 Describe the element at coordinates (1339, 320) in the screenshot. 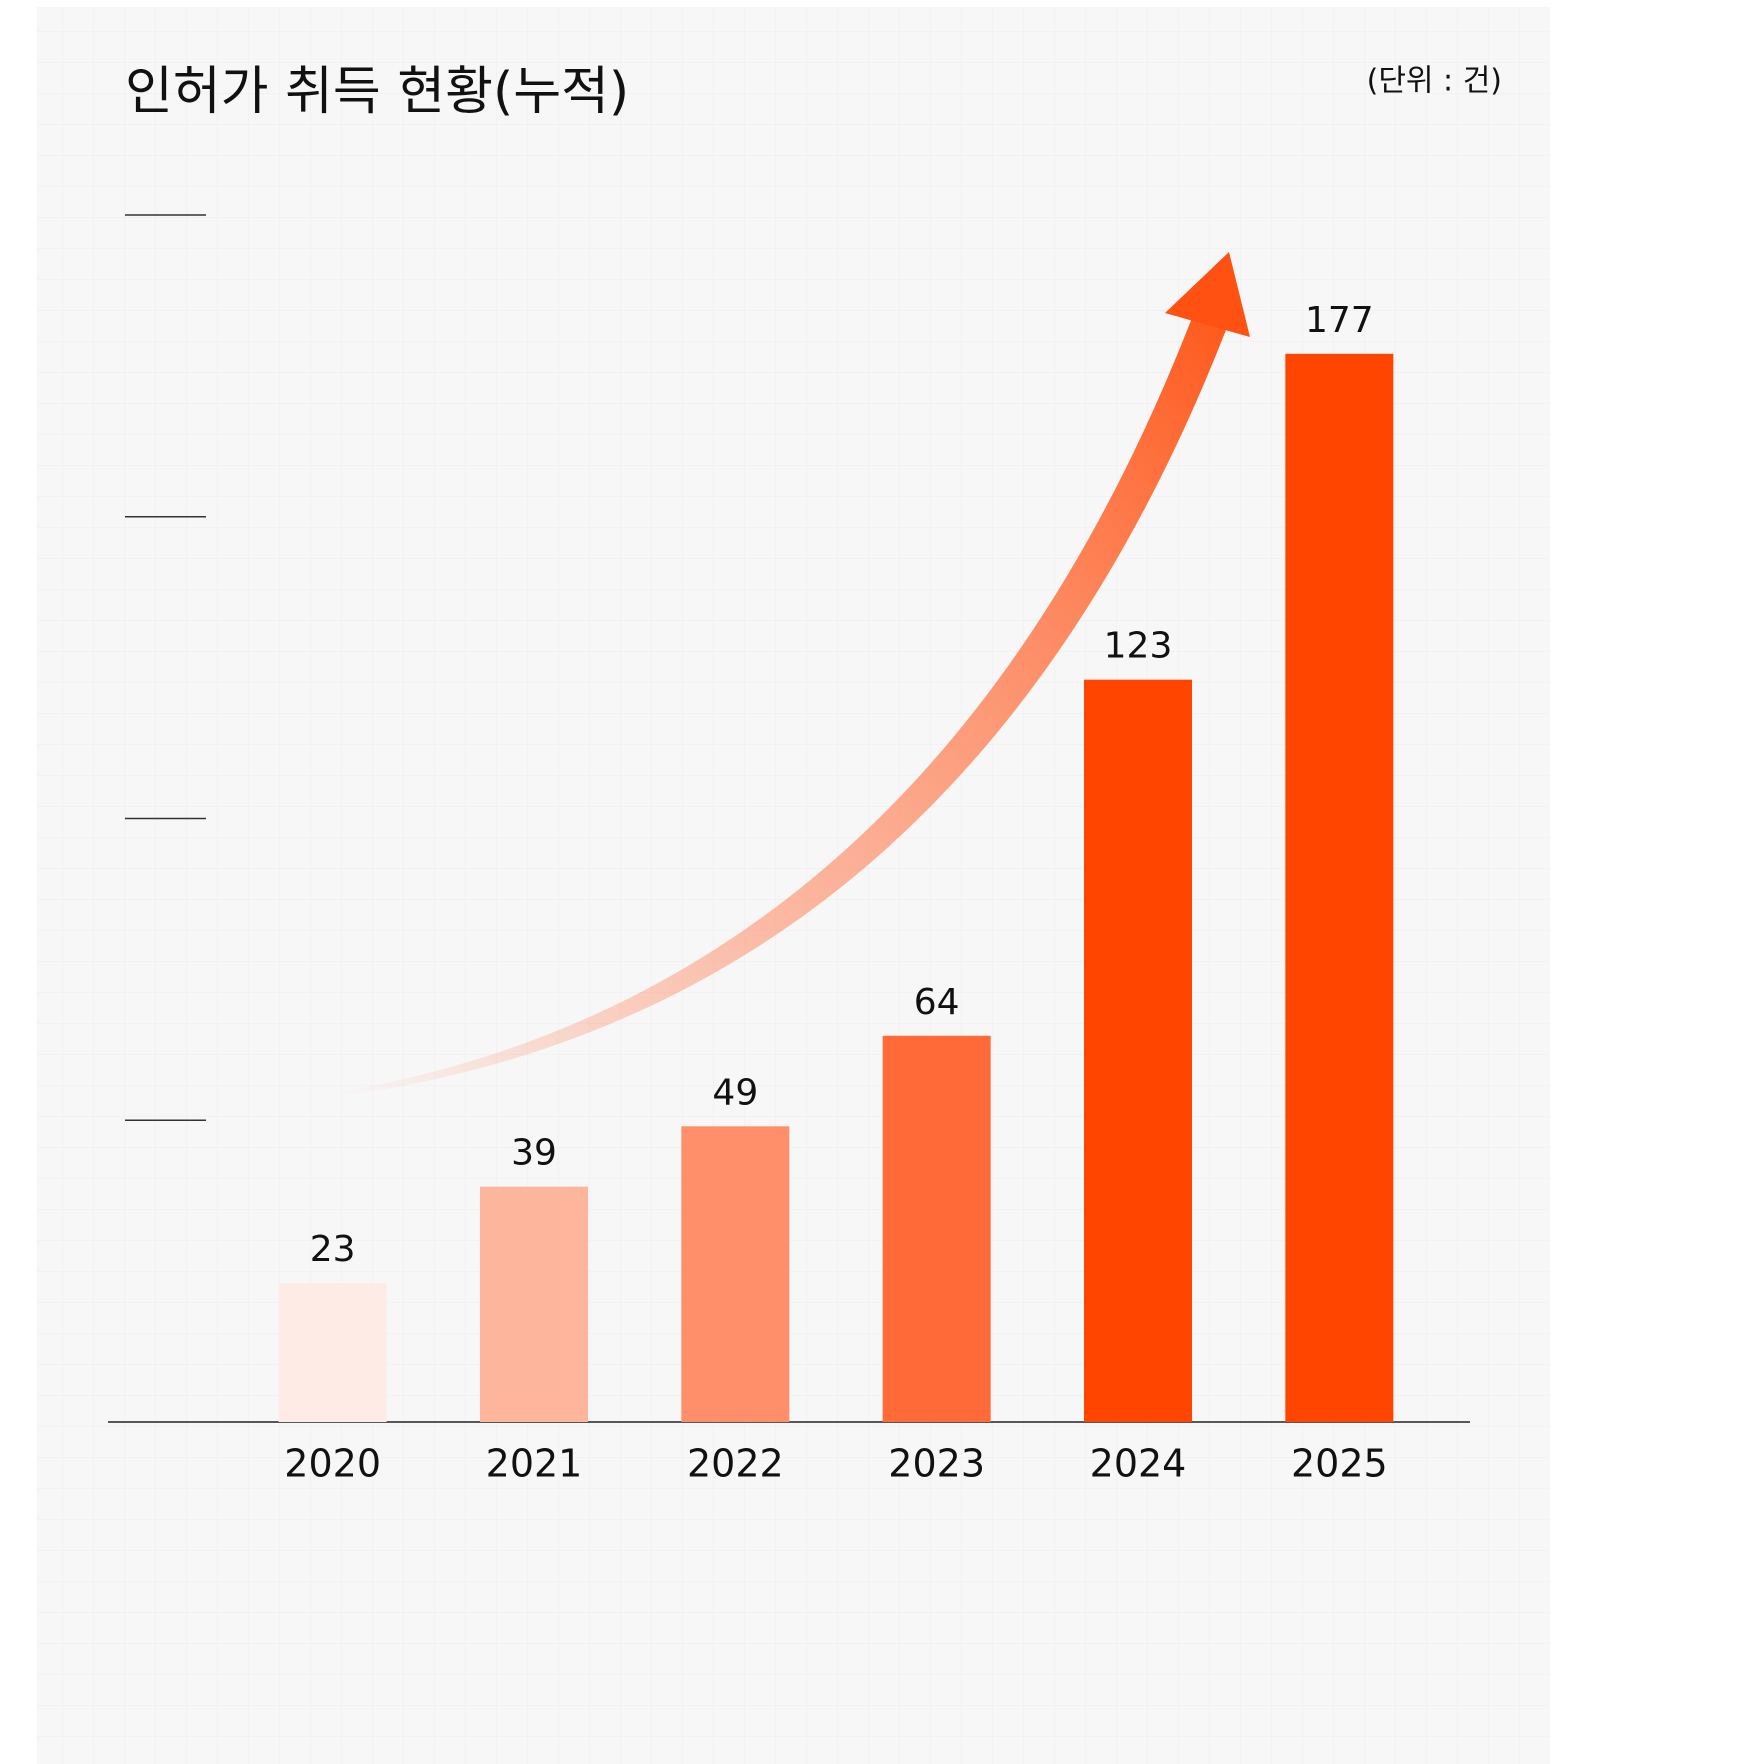

I see `value-label: 177` at that location.